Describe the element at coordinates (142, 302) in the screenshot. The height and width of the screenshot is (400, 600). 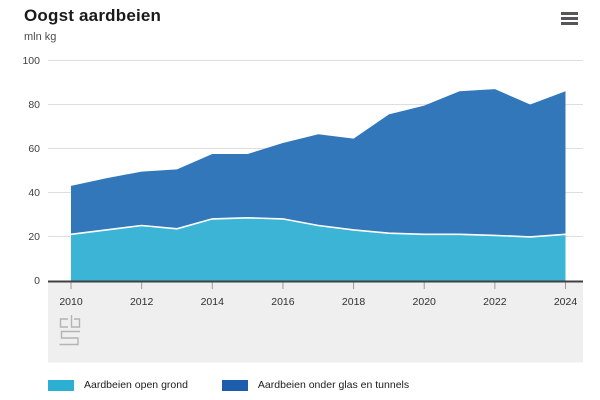
I see `svg-text: 2012` at that location.